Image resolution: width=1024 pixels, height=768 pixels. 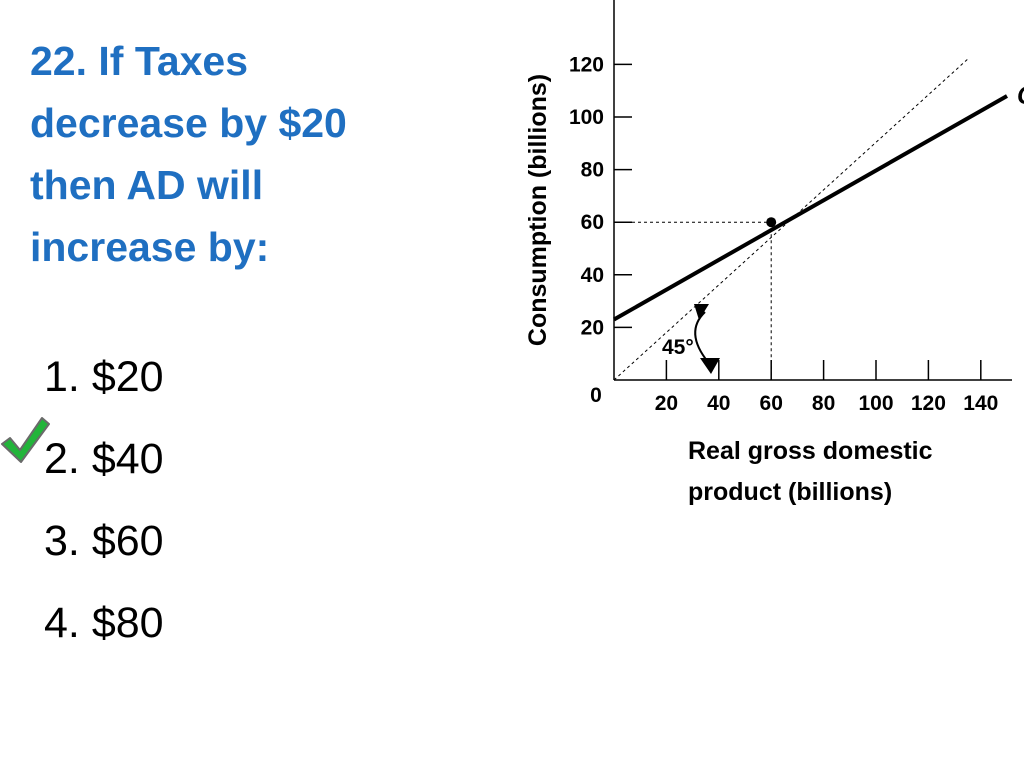 What do you see at coordinates (592, 222) in the screenshot?
I see `y-tick-label: 60` at bounding box center [592, 222].